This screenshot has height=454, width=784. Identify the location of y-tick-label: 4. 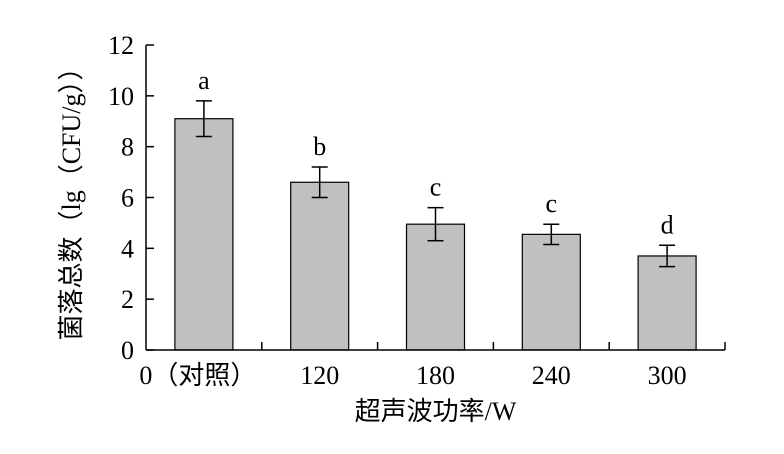
(127, 248).